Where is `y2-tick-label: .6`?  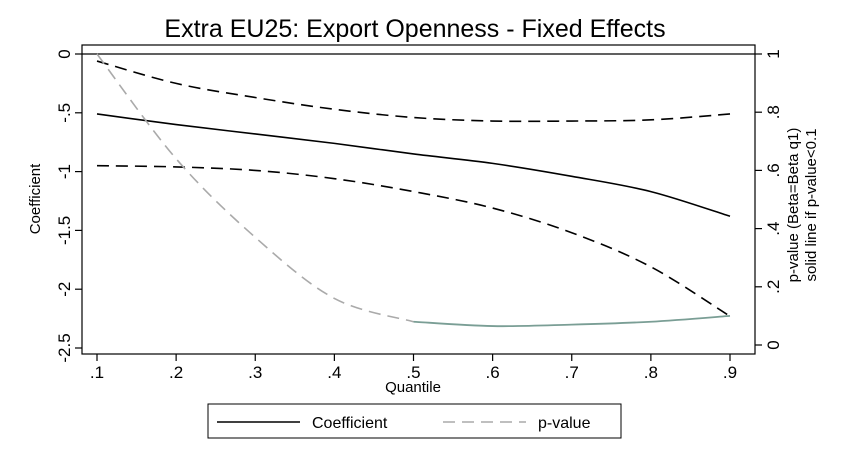 y2-tick-label: .6 is located at coordinates (773, 170).